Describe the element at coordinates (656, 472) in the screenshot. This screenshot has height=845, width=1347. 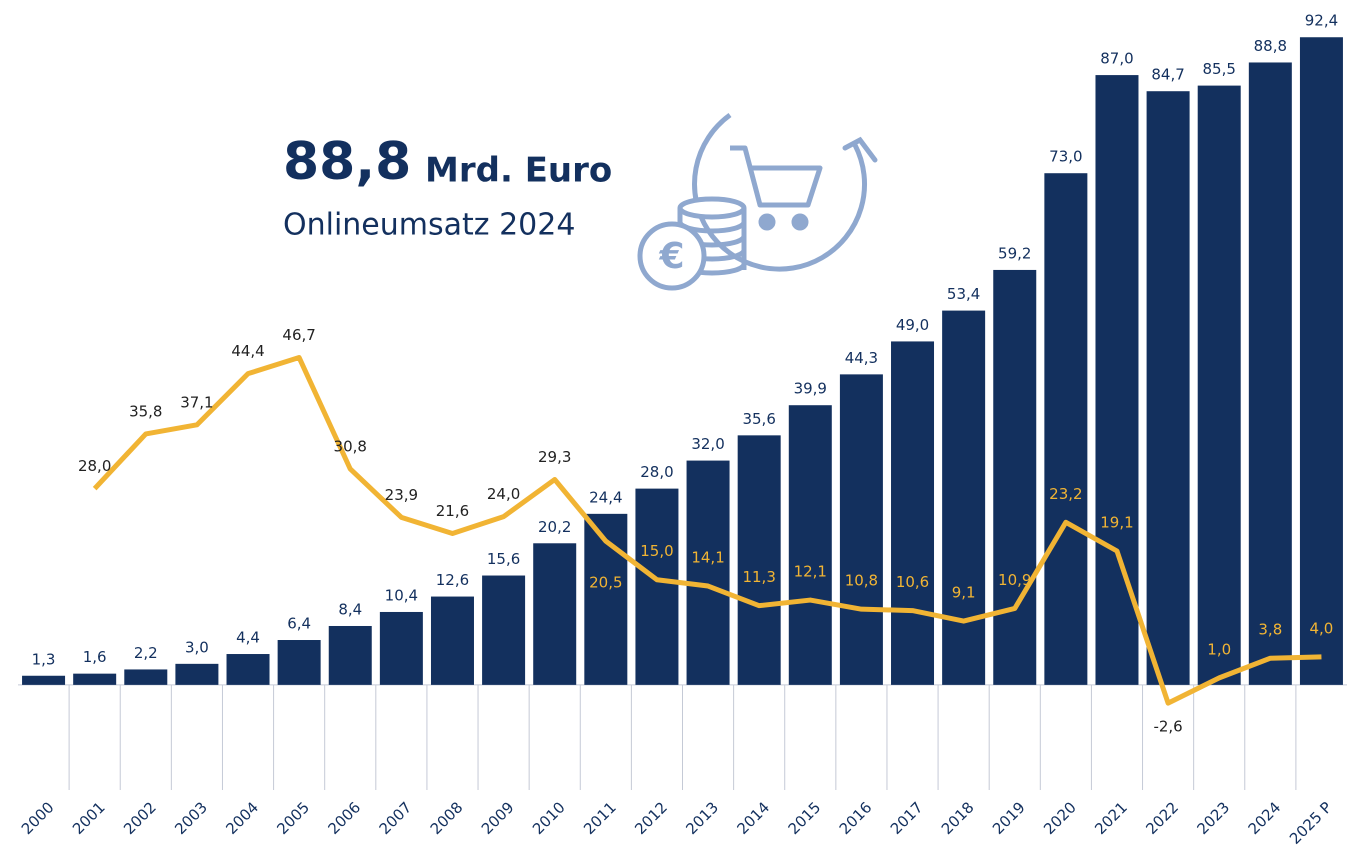
I see `bar-label: 28,0` at that location.